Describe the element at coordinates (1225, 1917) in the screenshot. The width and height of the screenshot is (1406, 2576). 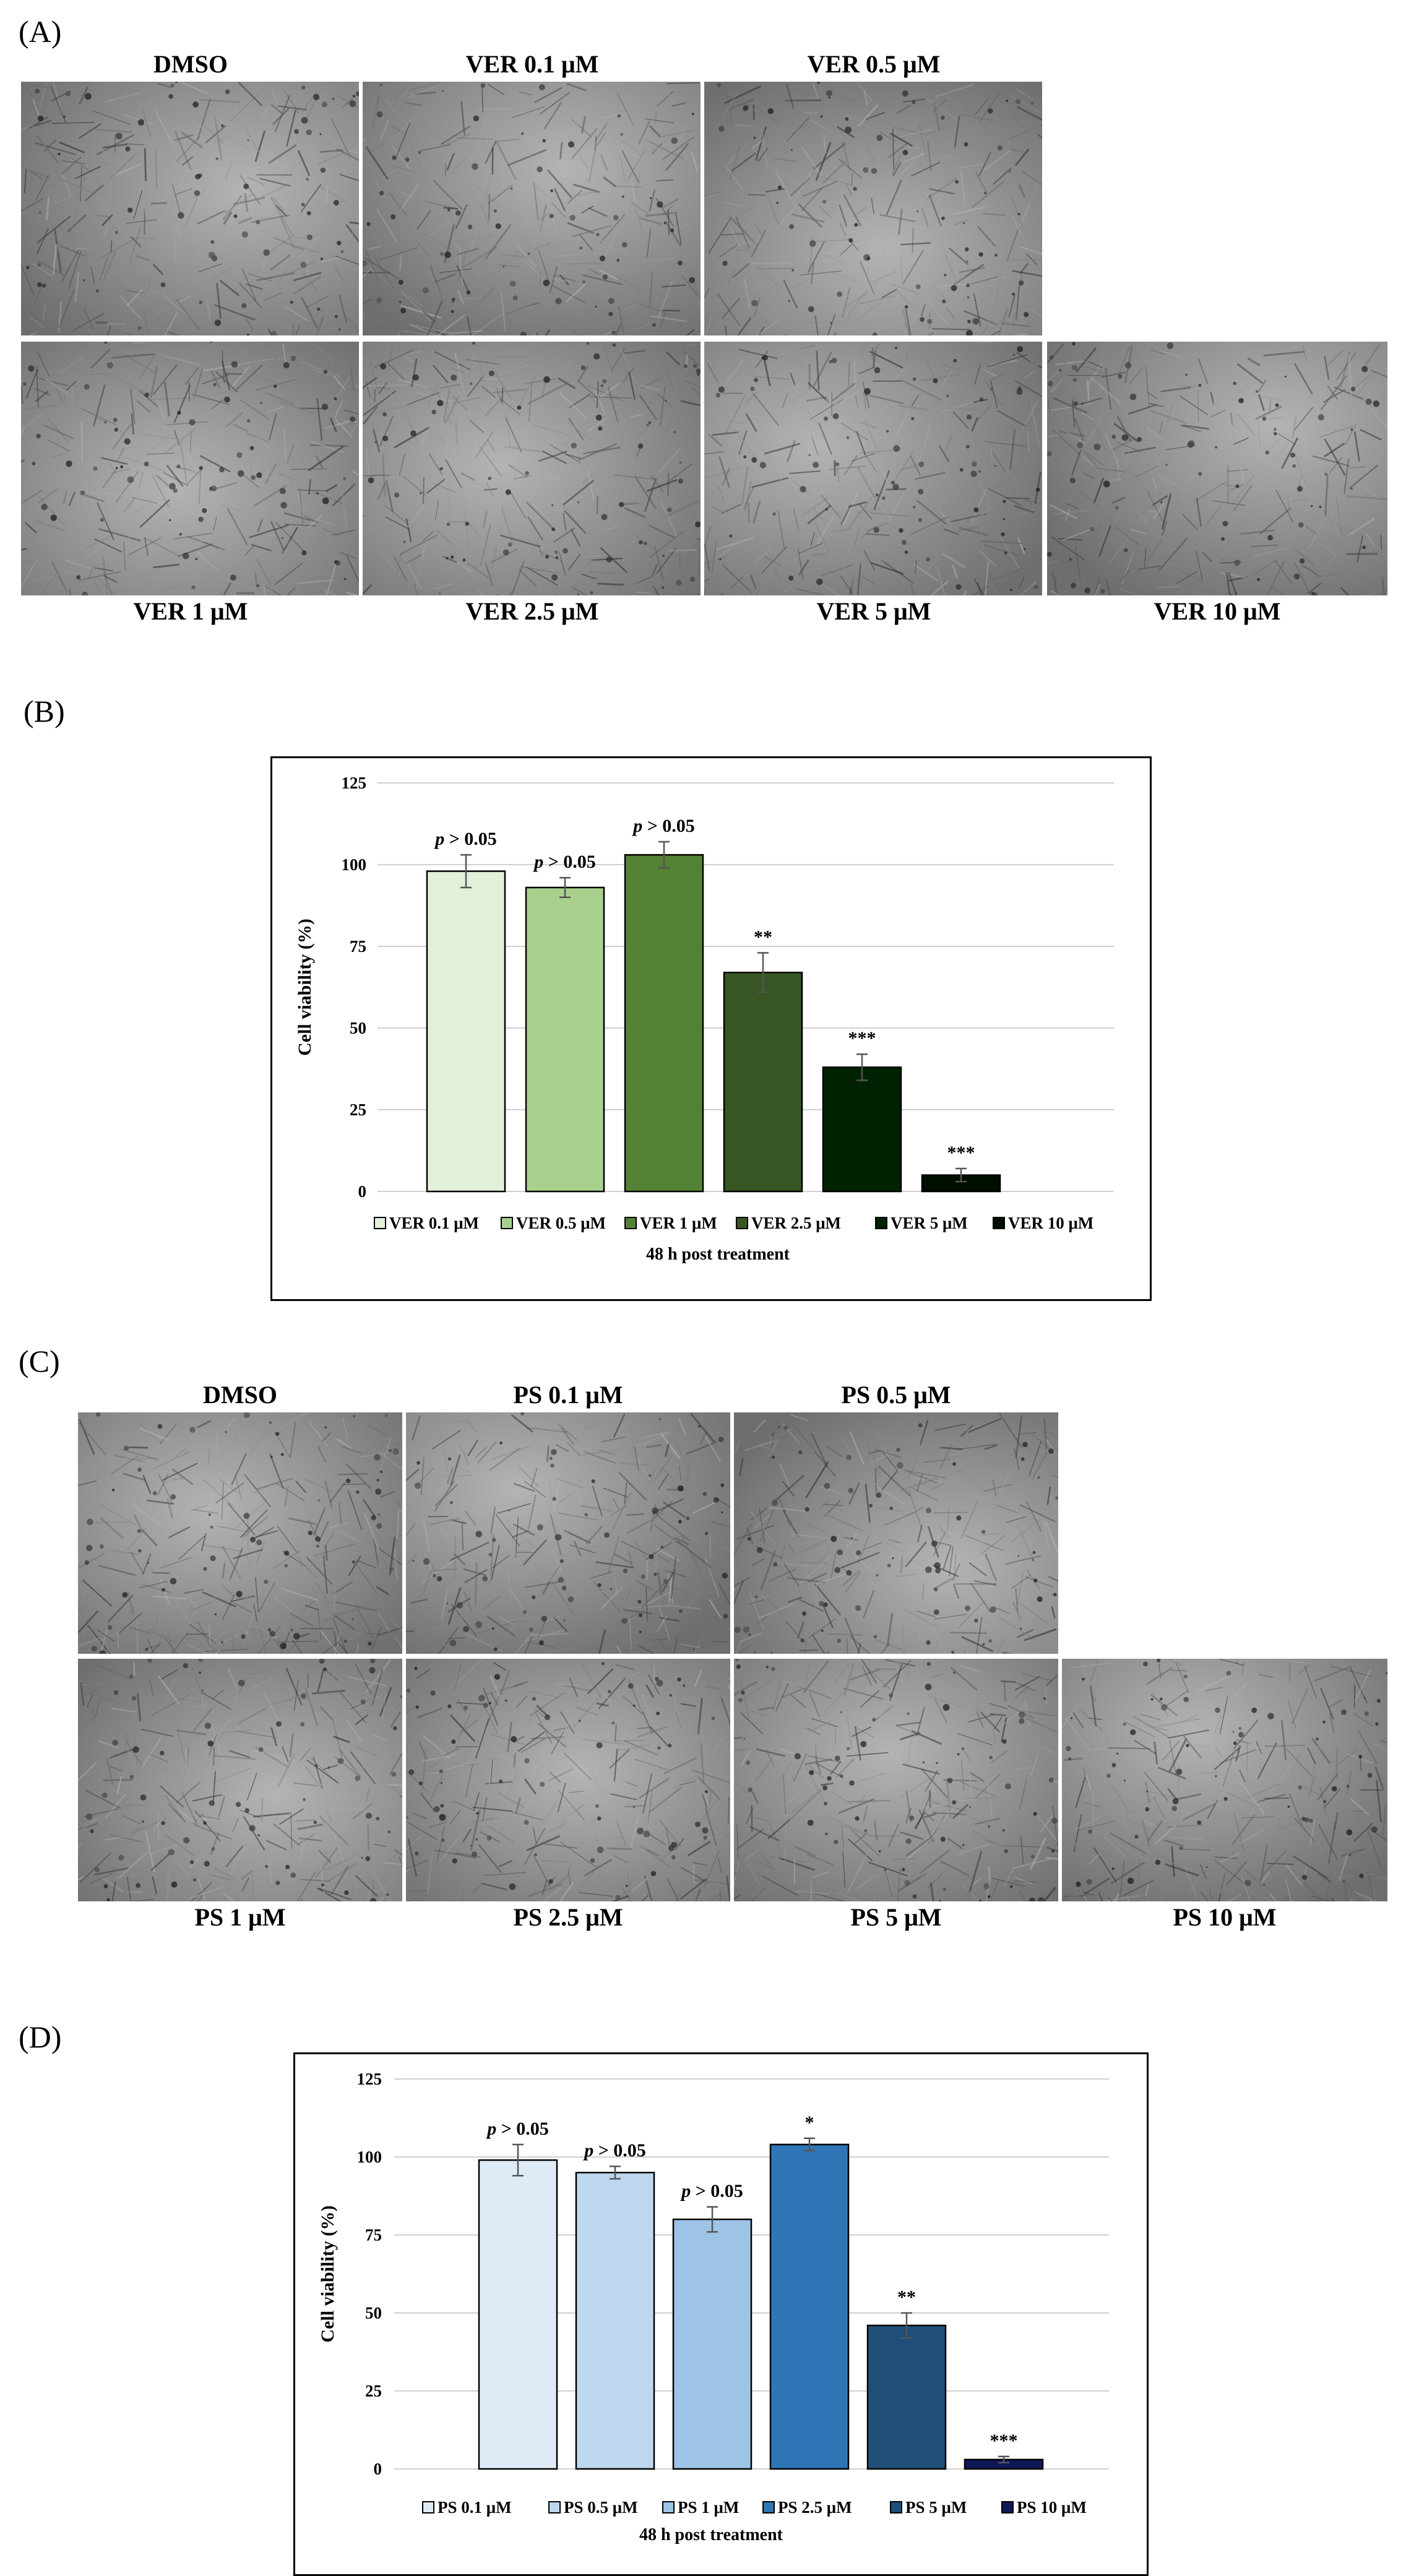
I see `micrograph-label: PS 10 μM` at that location.